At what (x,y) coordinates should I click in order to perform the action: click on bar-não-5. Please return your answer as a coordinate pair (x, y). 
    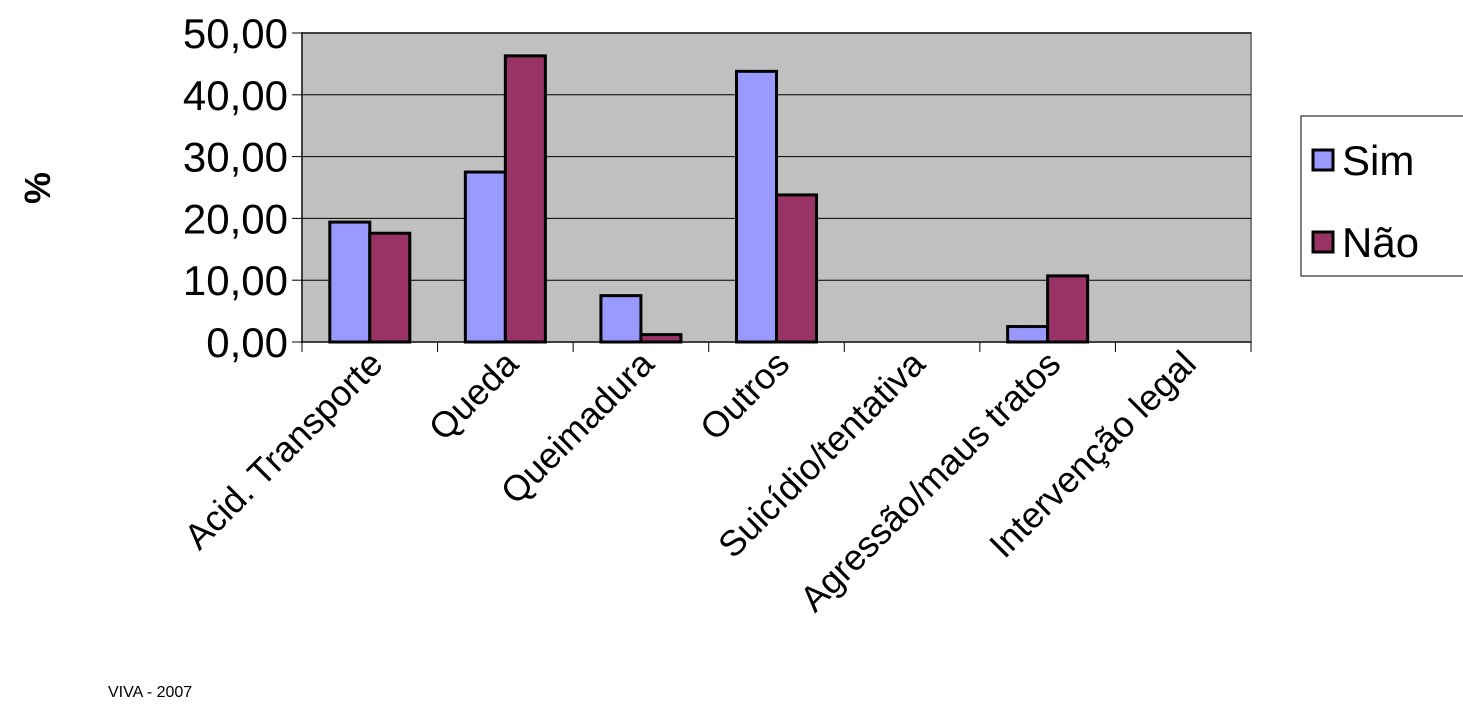
    Looking at the image, I should click on (1068, 309).